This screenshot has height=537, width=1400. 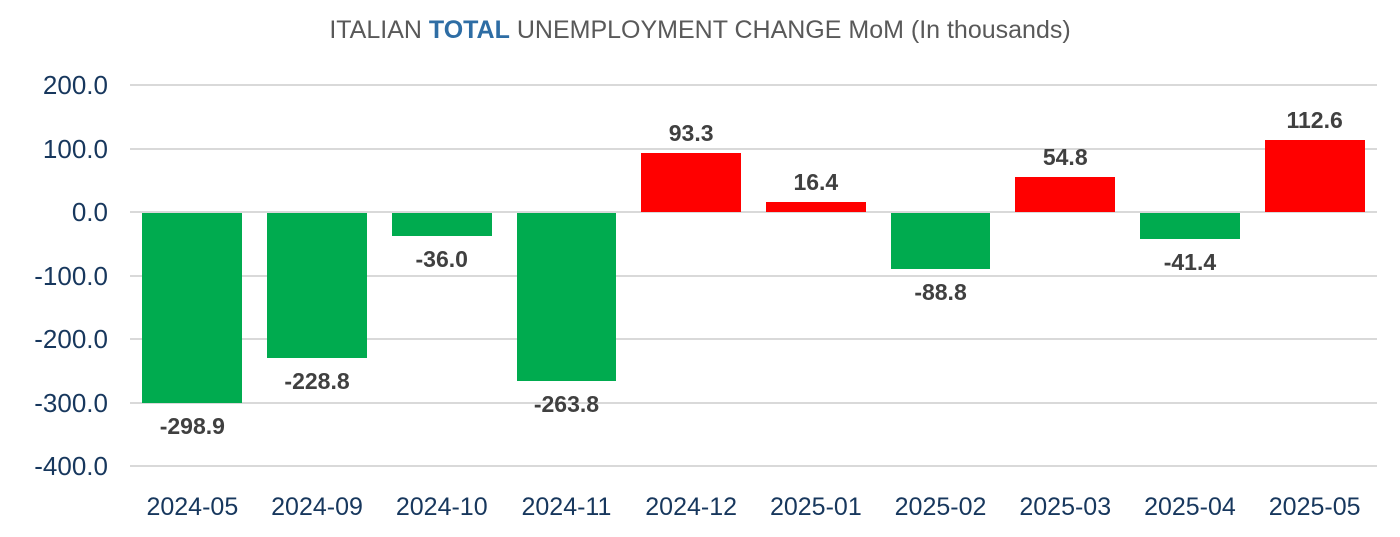 I want to click on x-axis-tick-label: 2024-05, so click(x=192, y=507).